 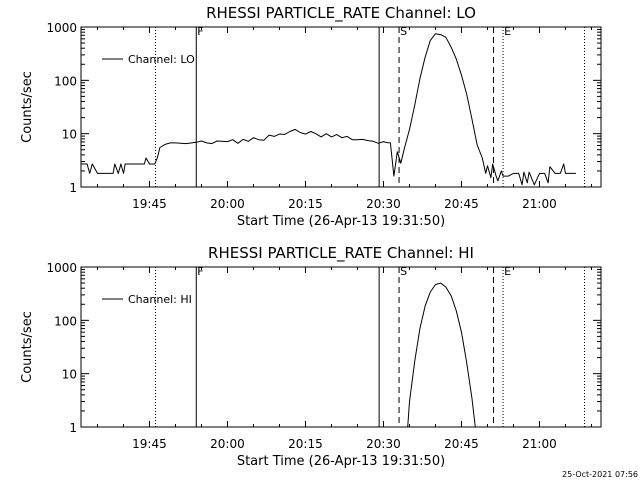 I want to click on channel-lo-marker-label: S, so click(x=403, y=31).